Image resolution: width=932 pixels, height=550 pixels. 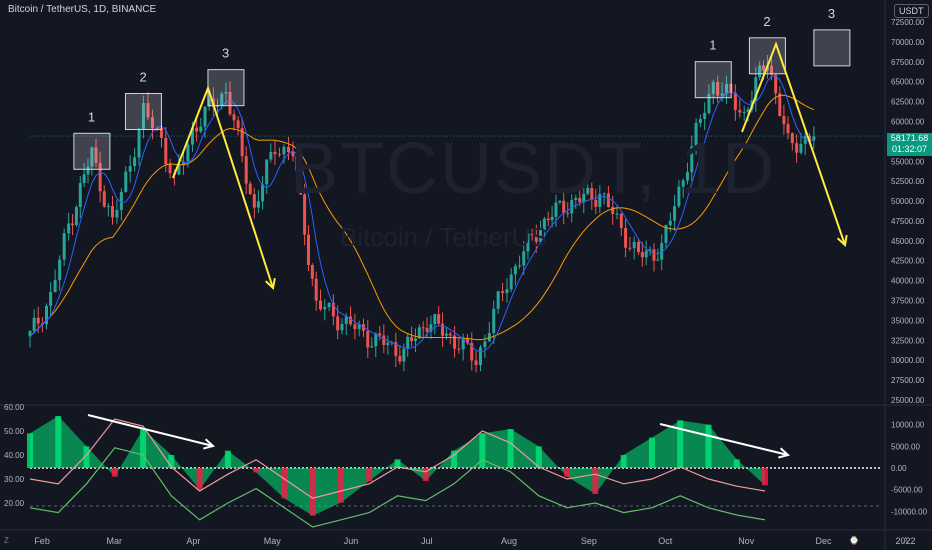 I want to click on currency-selector: USDT, so click(x=911, y=11).